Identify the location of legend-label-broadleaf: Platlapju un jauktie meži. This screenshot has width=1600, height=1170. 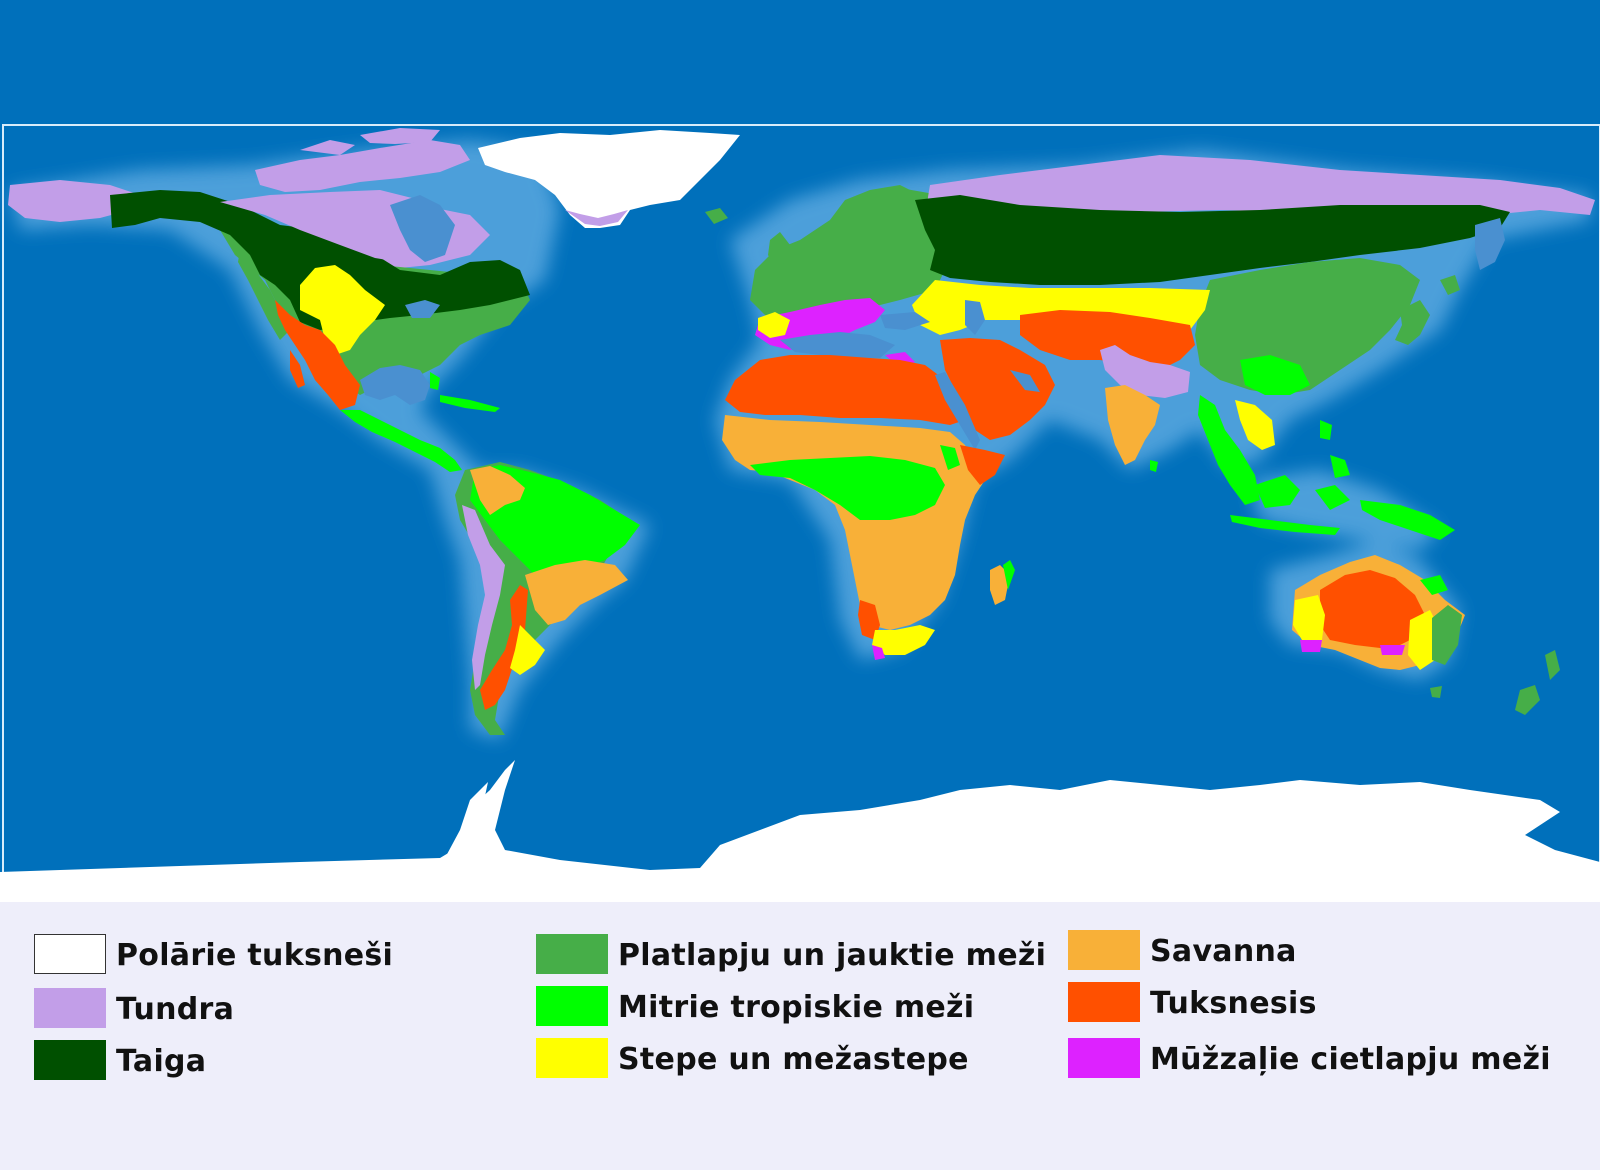
(832, 955).